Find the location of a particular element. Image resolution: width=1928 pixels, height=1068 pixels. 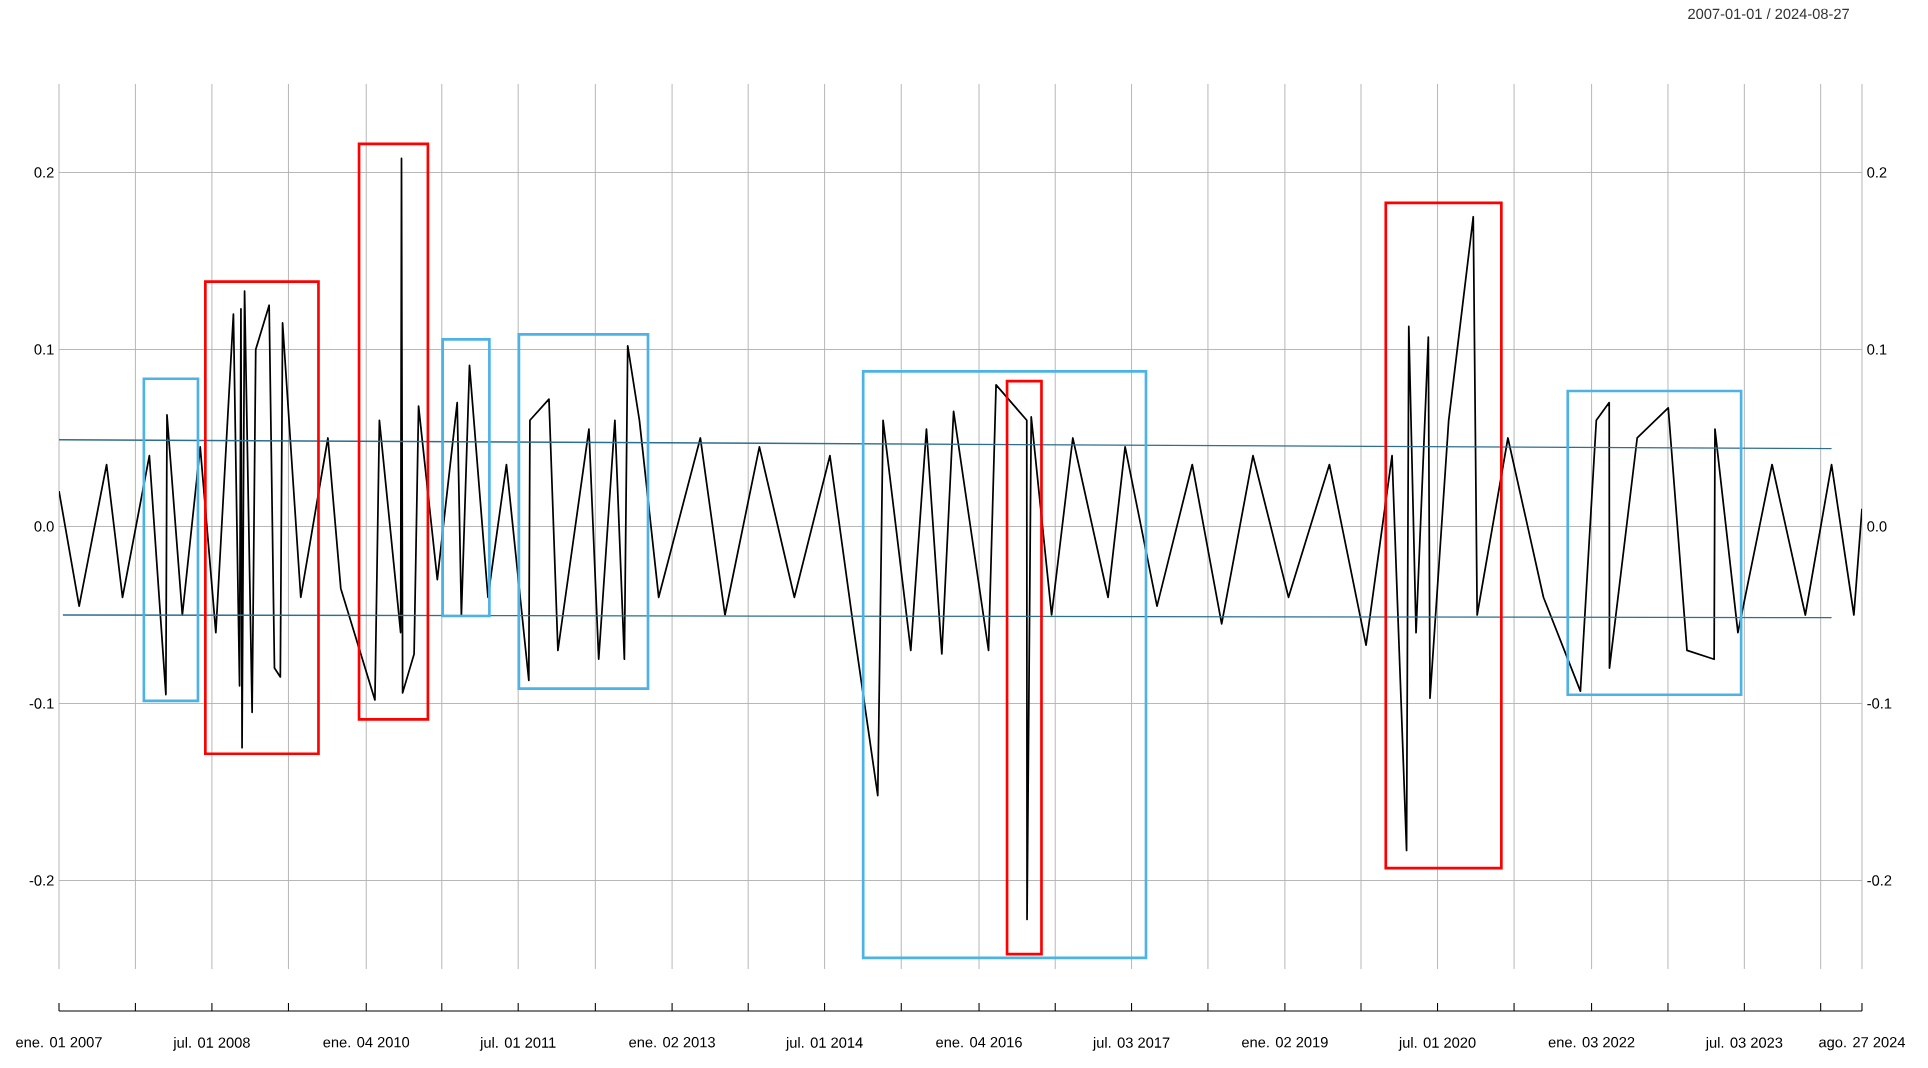

x-tick-label: ene. 04 2016 is located at coordinates (979, 1042).